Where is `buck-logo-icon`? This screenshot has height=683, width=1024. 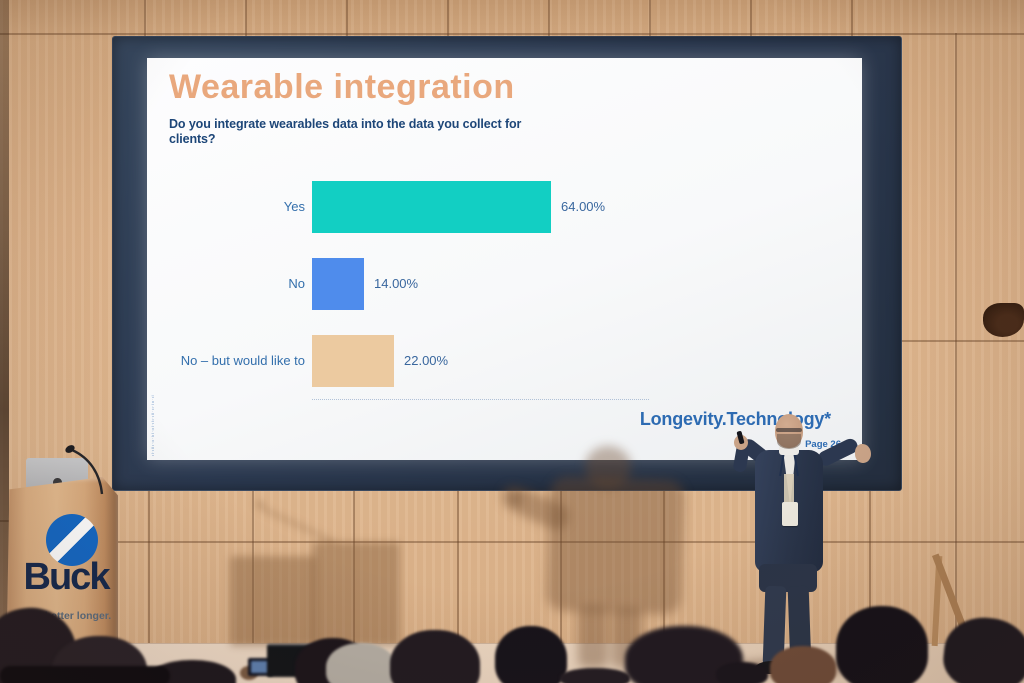 buck-logo-icon is located at coordinates (72, 540).